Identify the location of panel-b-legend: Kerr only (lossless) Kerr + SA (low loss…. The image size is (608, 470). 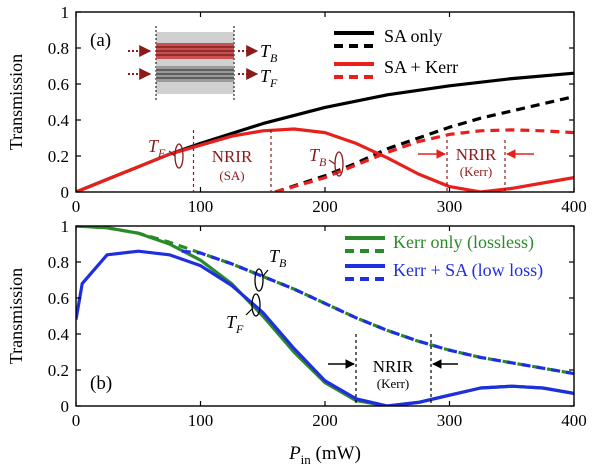
(444, 256).